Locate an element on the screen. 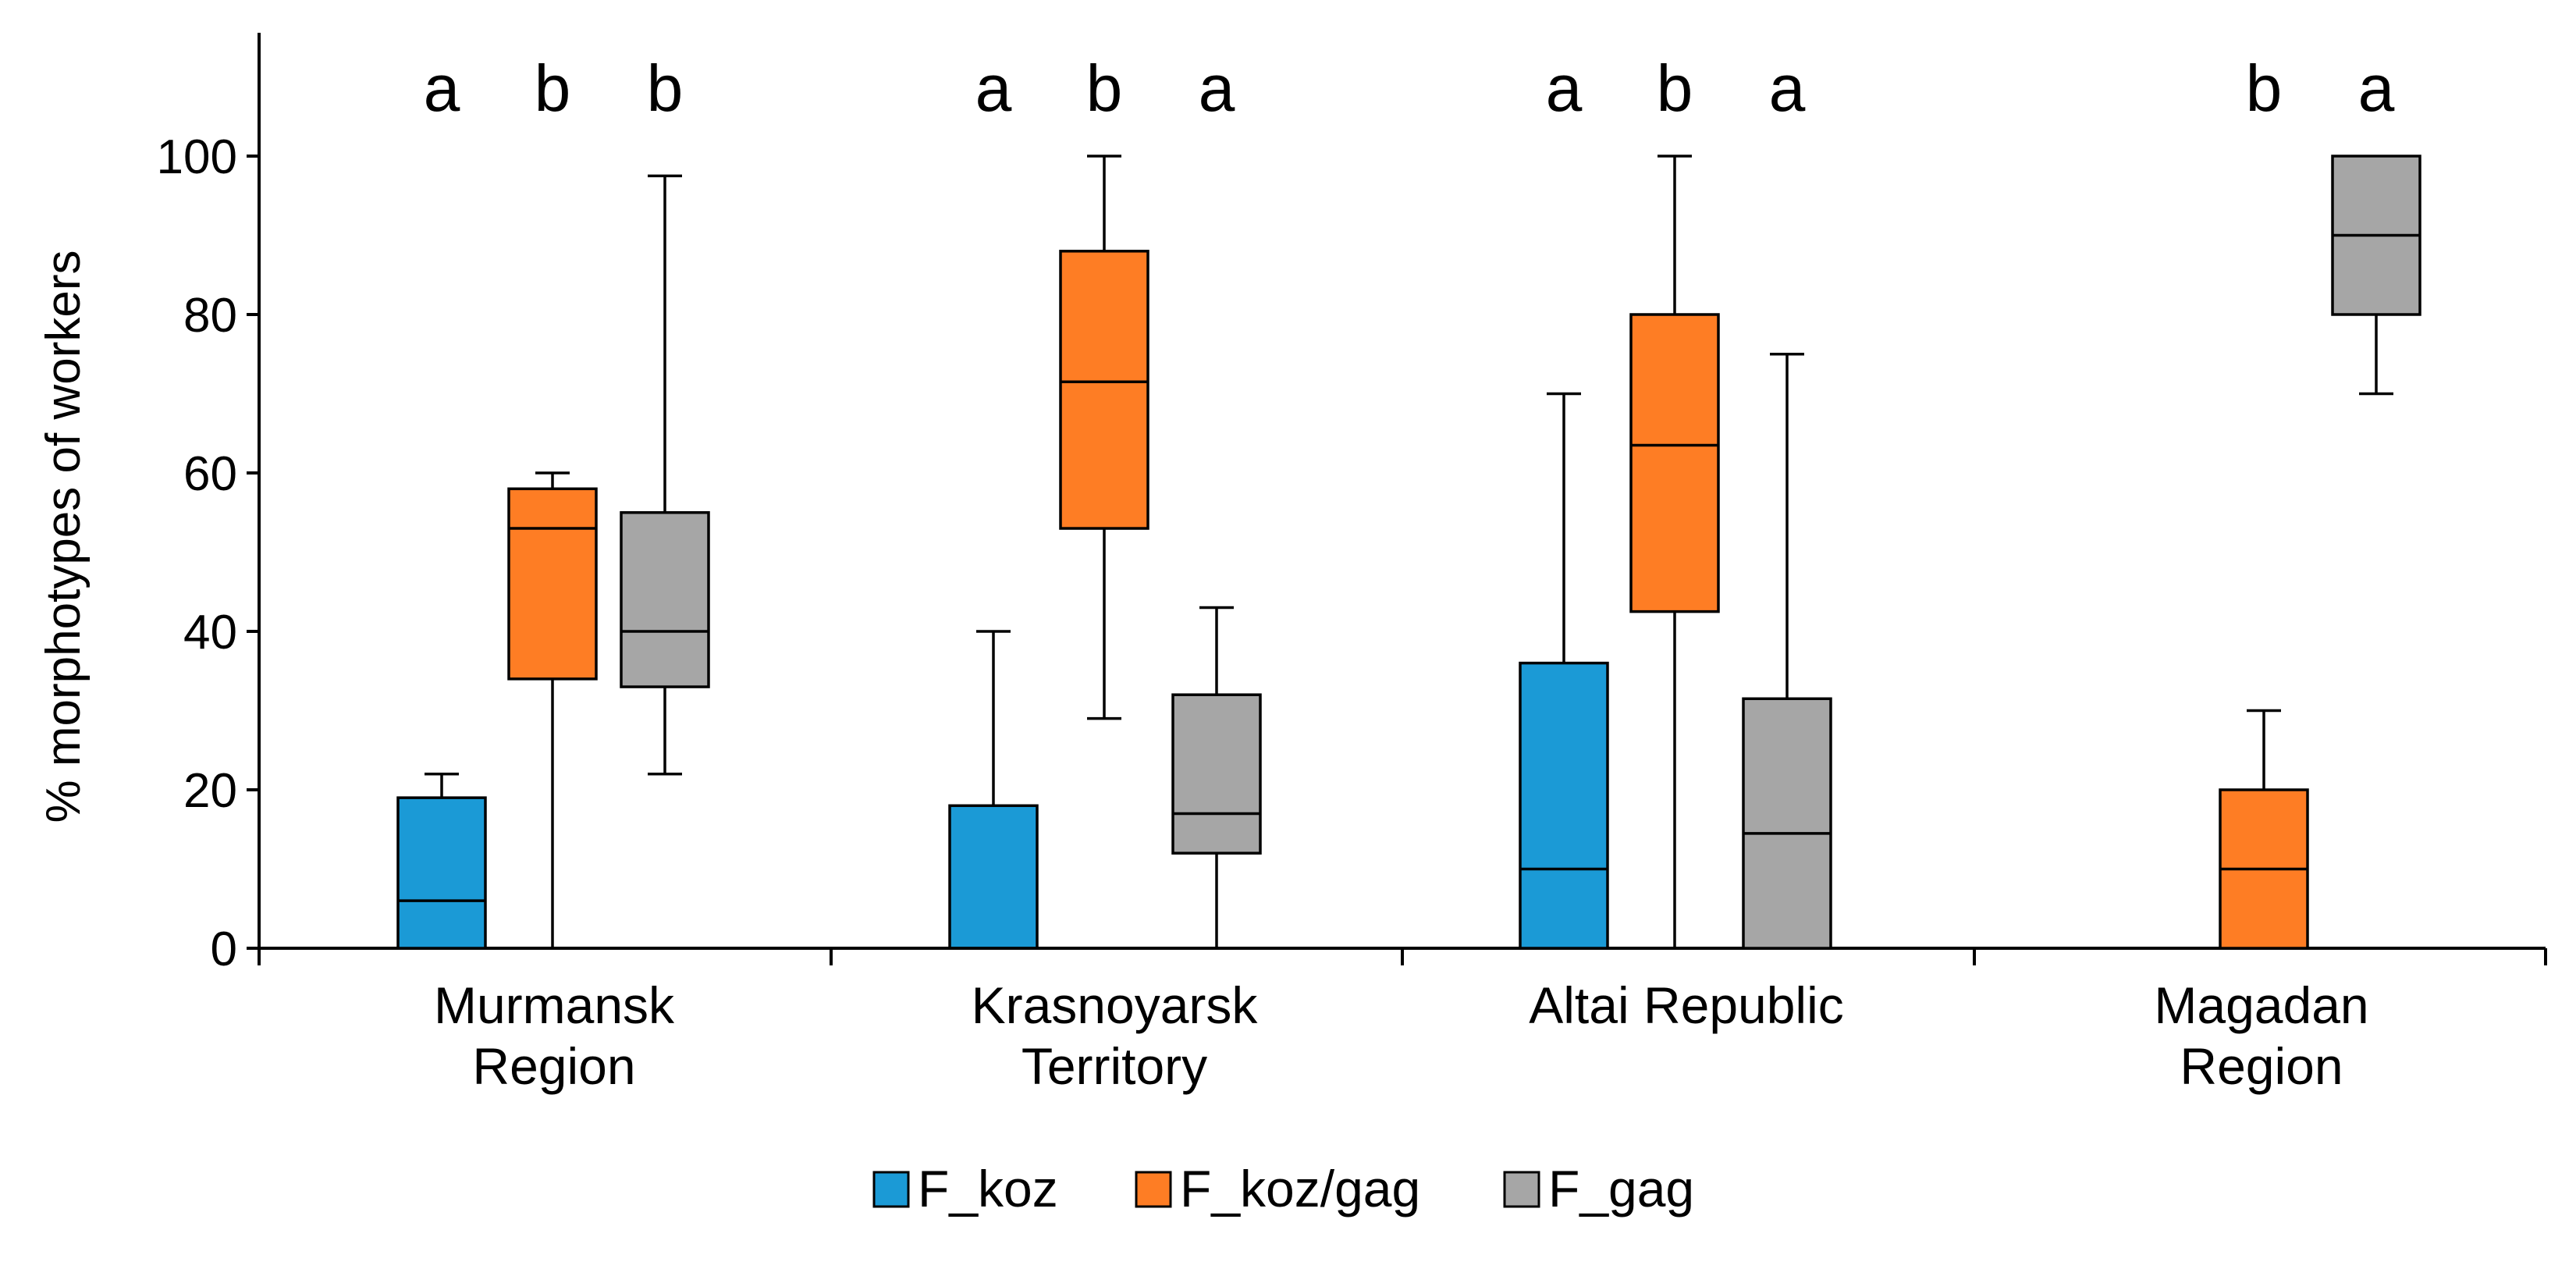 The width and height of the screenshot is (2576, 1269). y-axis-title: % morphotypes of workers is located at coordinates (64, 537).